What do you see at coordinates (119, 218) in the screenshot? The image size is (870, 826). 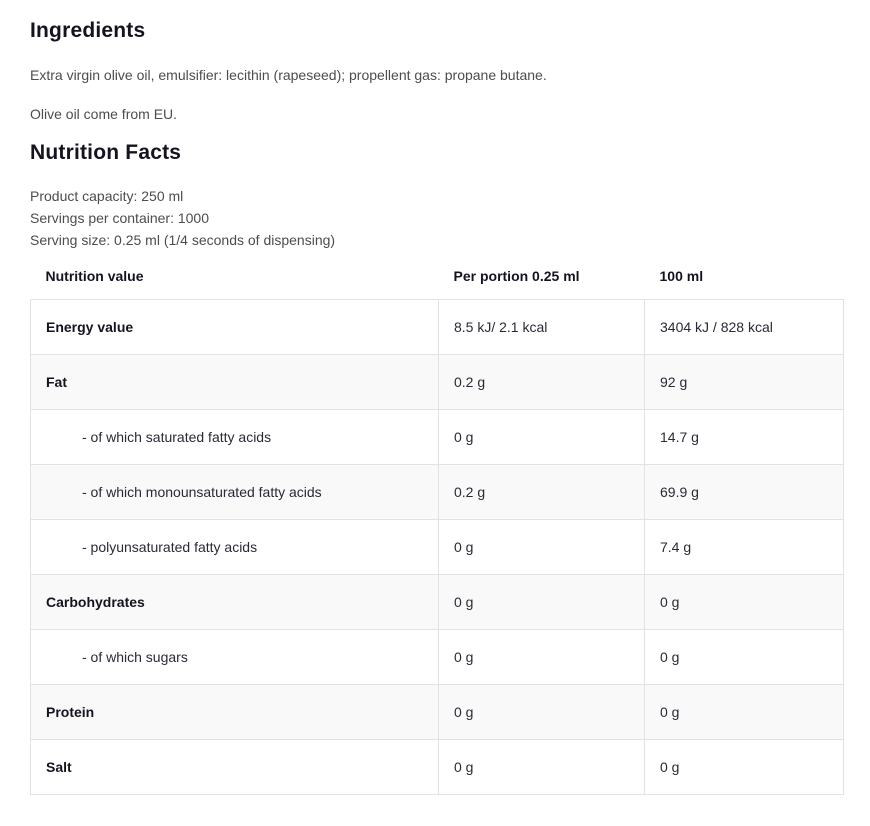 I see `servings-per-container-text: Servings per container: 1000` at bounding box center [119, 218].